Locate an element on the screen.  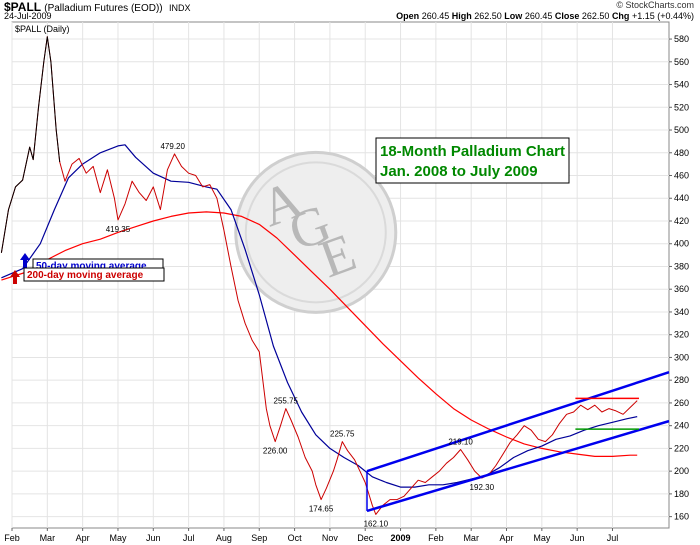
chg-label: Chg is located at coordinates (620, 16).